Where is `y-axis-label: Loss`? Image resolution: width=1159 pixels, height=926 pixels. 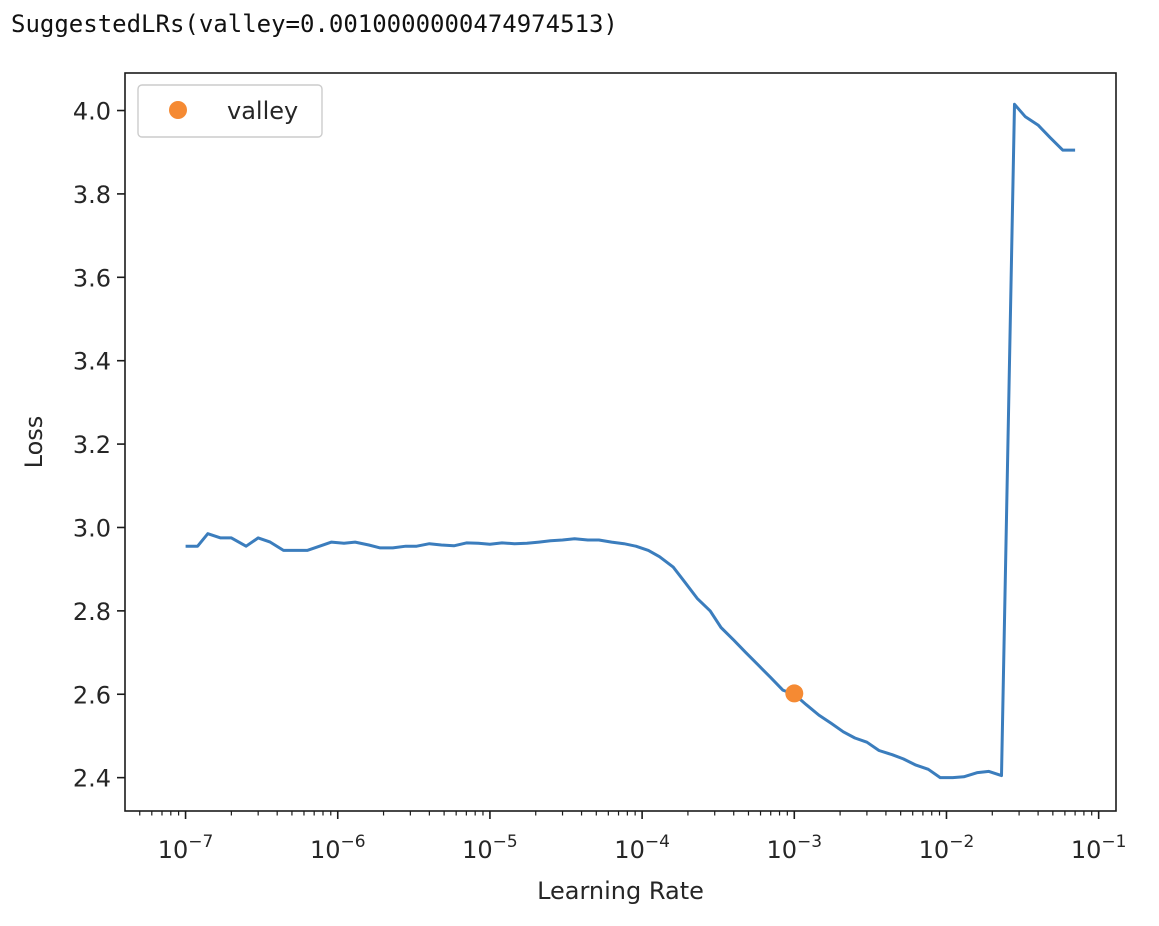
y-axis-label: Loss is located at coordinates (34, 442).